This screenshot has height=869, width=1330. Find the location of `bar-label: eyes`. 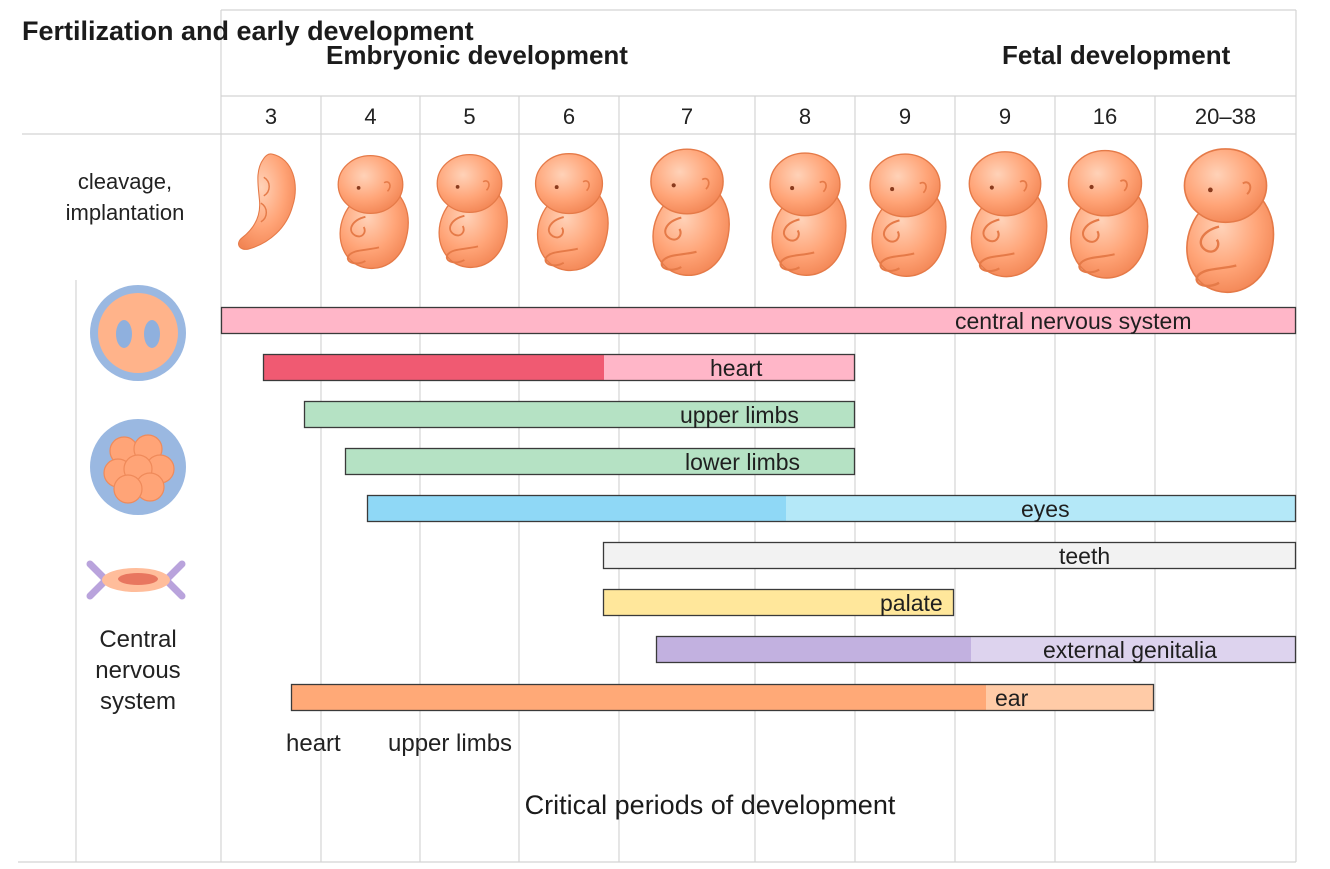

bar-label: eyes is located at coordinates (1045, 509).